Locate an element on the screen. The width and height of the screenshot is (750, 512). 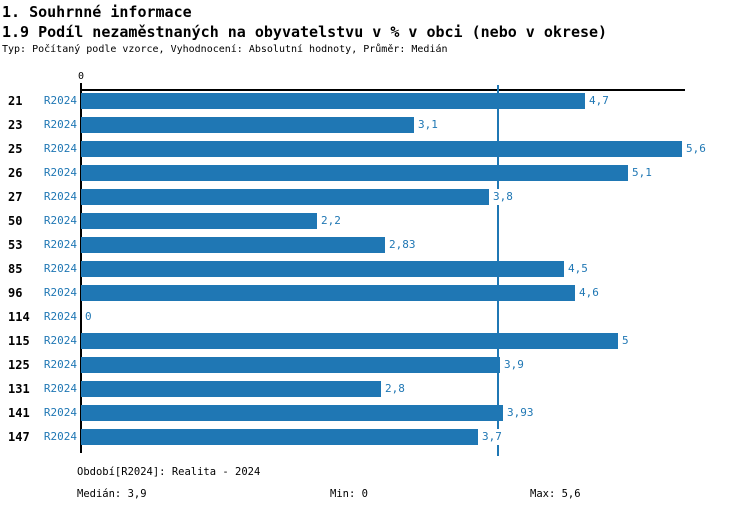
value-label: 3,93 is located at coordinates (520, 413).